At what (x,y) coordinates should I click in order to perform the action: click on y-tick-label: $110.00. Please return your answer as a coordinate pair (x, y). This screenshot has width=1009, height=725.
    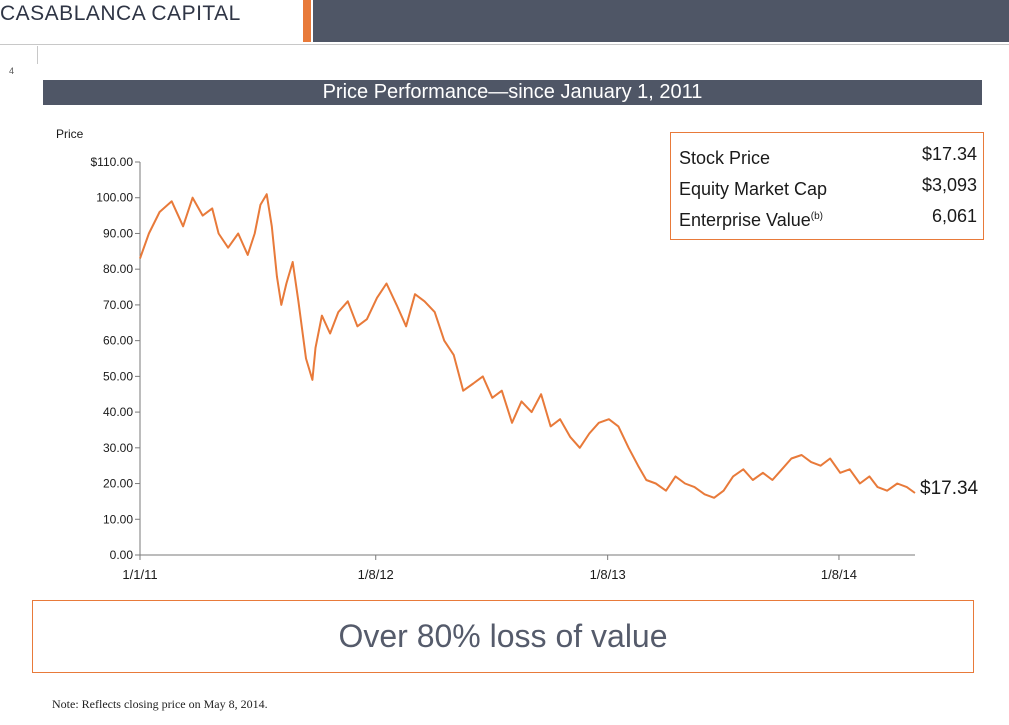
    Looking at the image, I should click on (112, 162).